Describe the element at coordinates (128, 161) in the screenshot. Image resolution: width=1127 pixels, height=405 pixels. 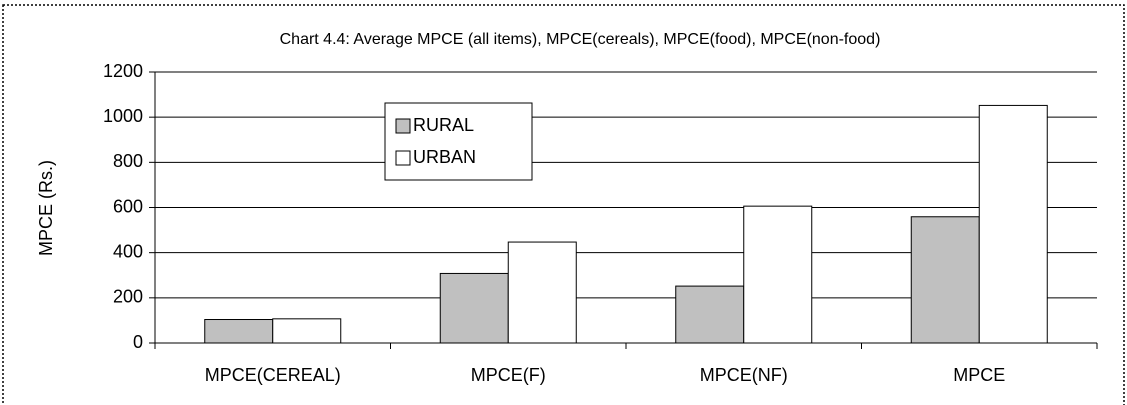
I see `y-tick-label: 800` at that location.